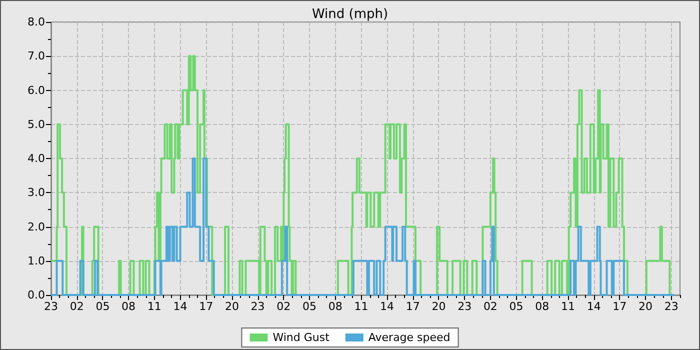 This screenshot has height=350, width=700. Describe the element at coordinates (36, 124) in the screenshot. I see `y-tick-label: 5.0` at that location.